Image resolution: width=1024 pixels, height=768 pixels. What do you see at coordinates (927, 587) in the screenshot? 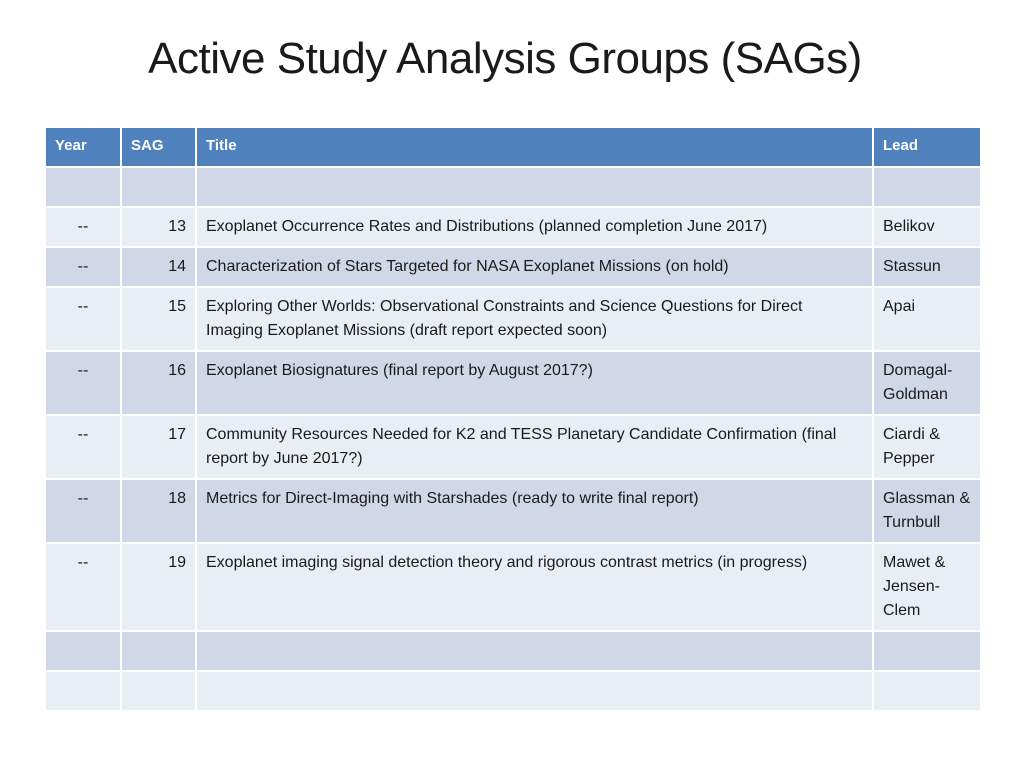
I see `lead-cell: Mawet & Jensen-Clem` at bounding box center [927, 587].